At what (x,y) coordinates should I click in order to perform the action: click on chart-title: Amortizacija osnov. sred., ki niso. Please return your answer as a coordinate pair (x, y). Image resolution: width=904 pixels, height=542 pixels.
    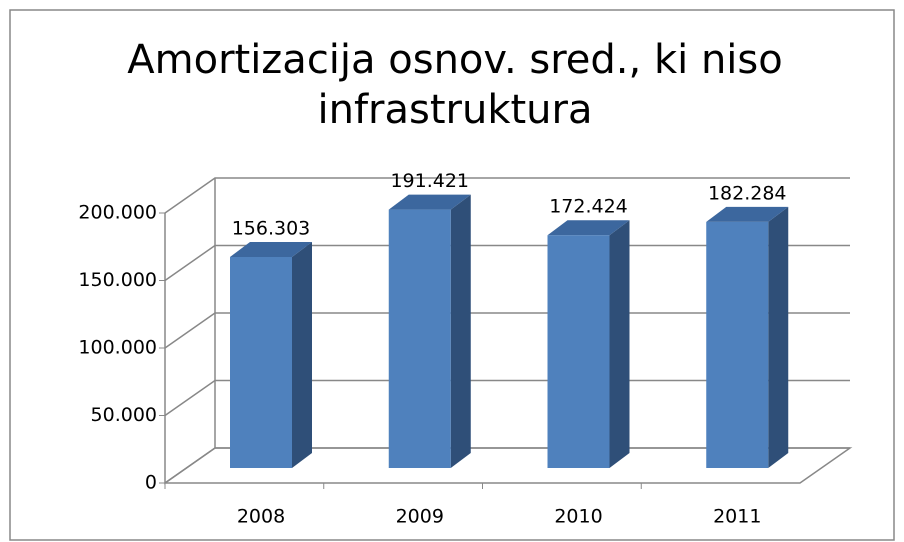
    Looking at the image, I should click on (454, 60).